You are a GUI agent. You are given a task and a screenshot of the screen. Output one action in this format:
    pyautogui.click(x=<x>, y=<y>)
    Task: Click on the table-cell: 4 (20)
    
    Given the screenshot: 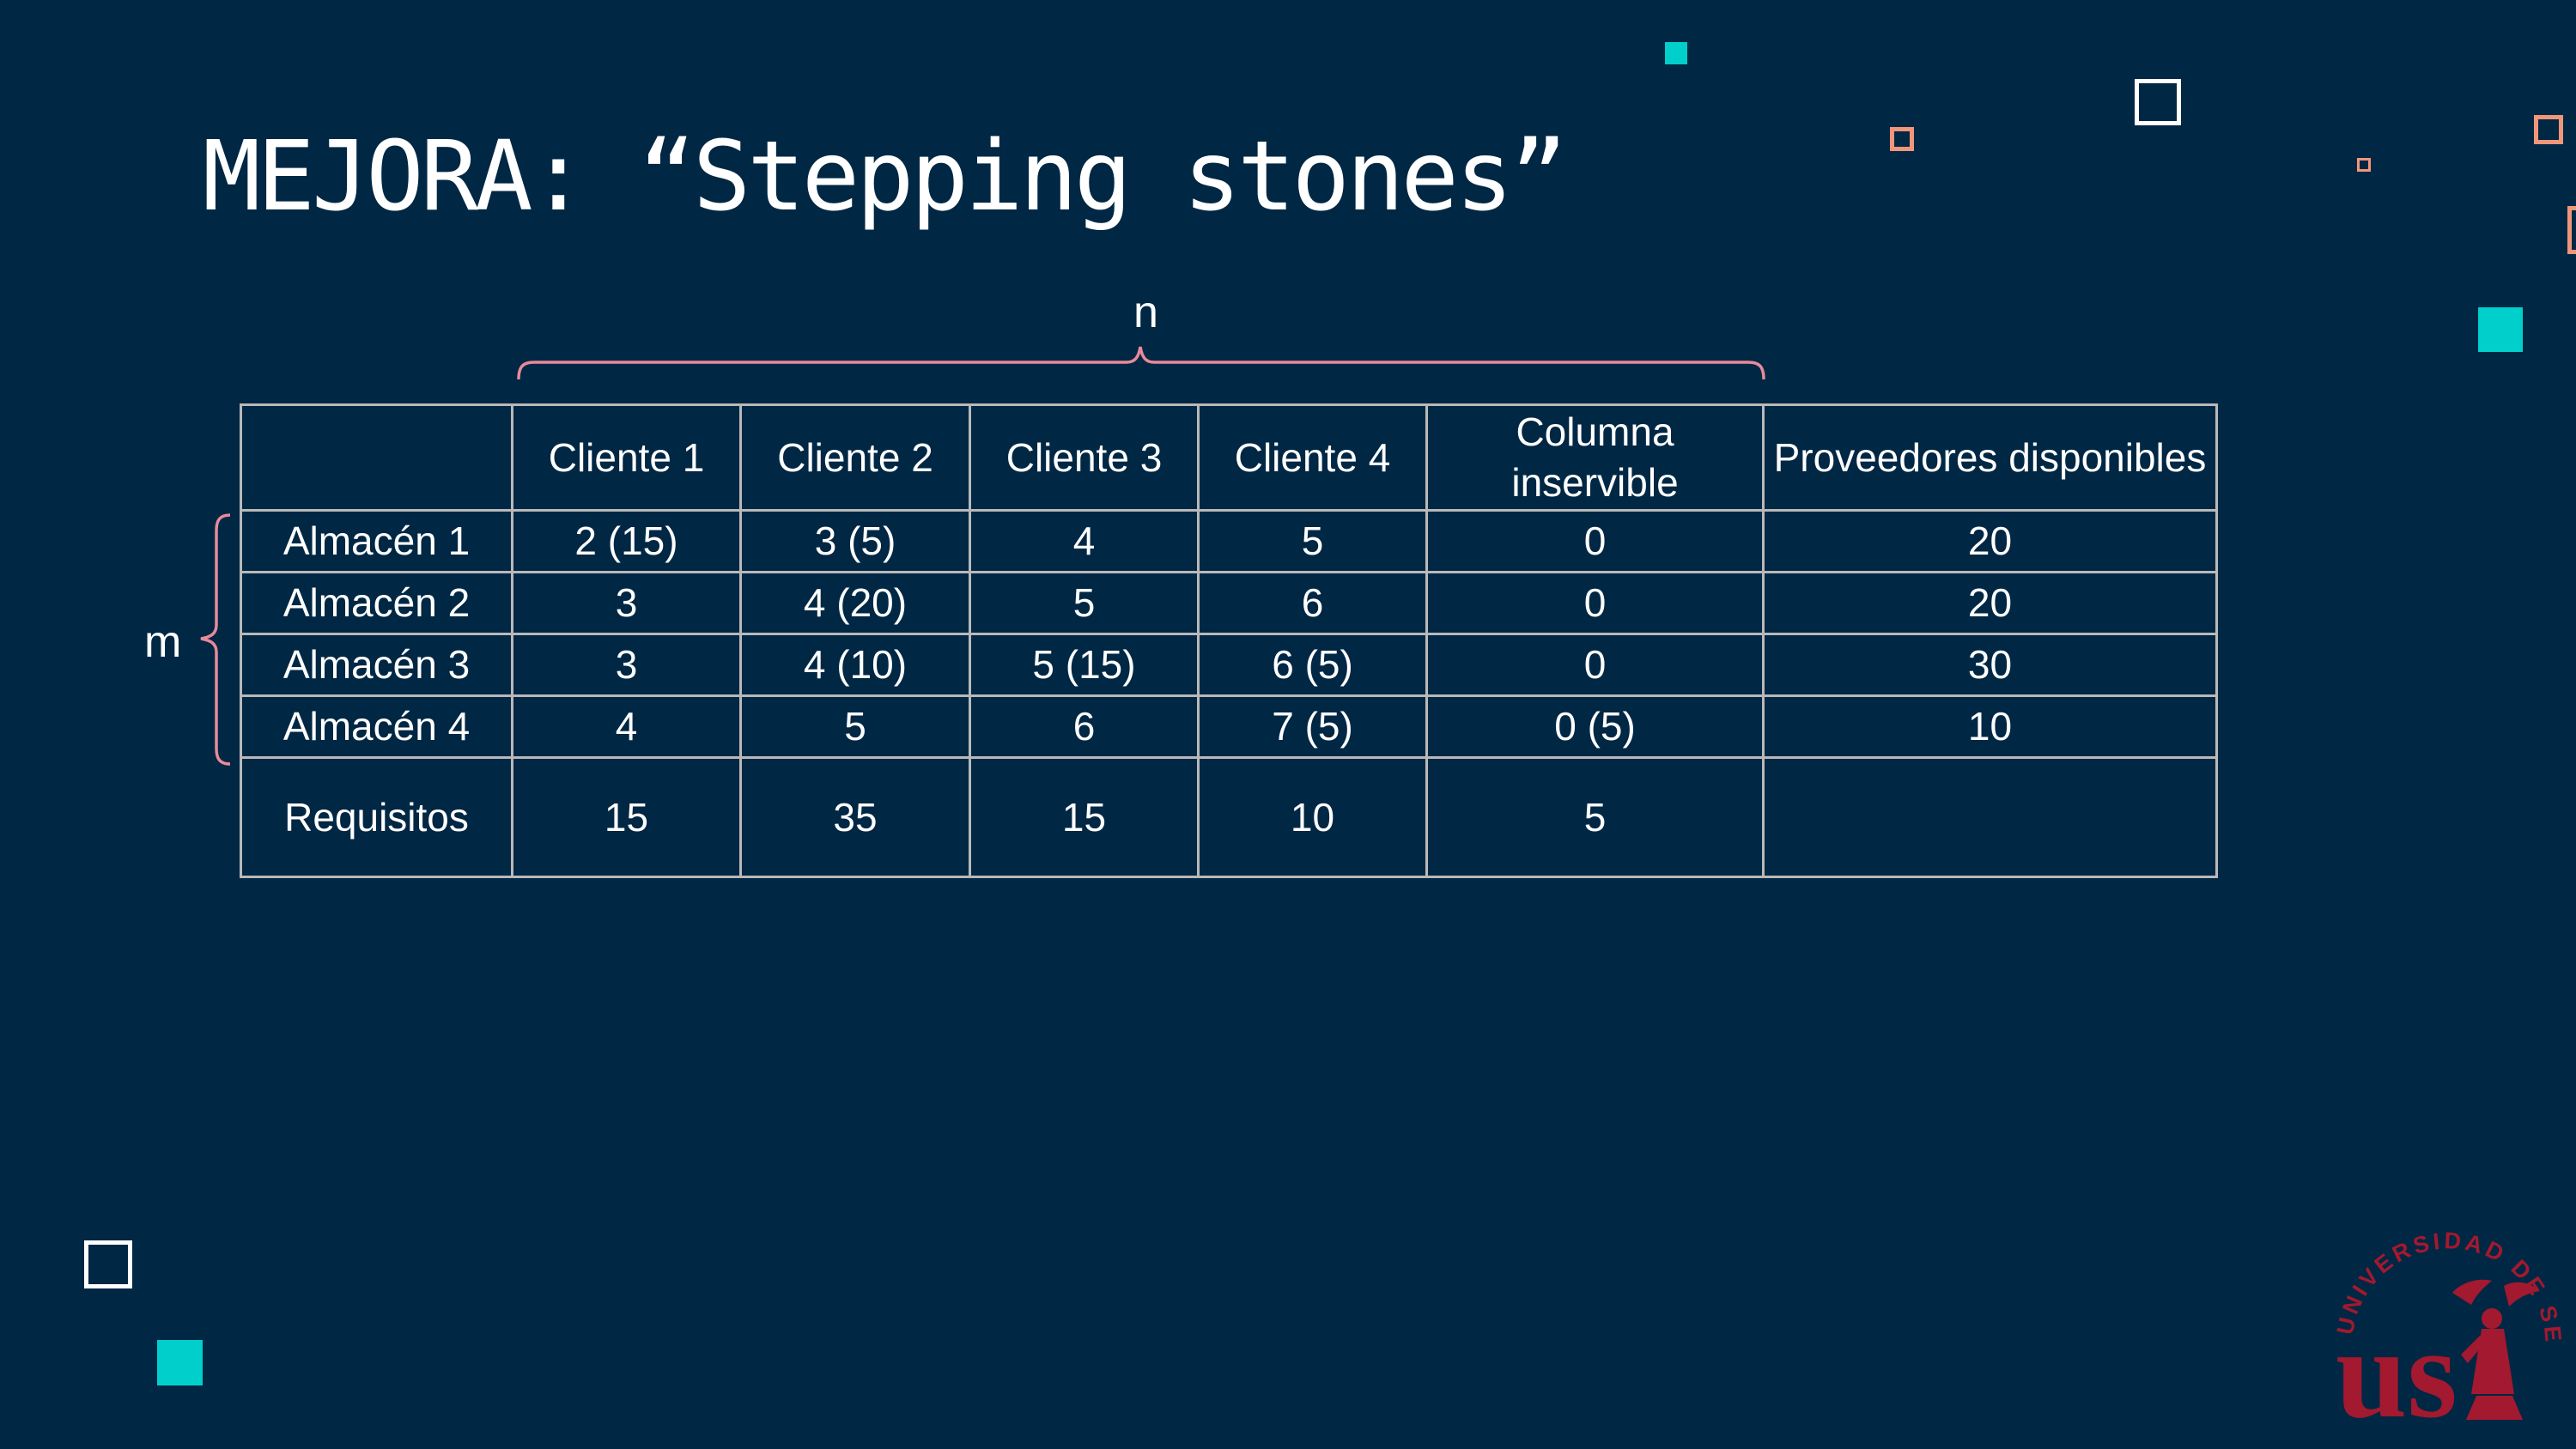 What is the action you would take?
    pyautogui.click(x=855, y=603)
    